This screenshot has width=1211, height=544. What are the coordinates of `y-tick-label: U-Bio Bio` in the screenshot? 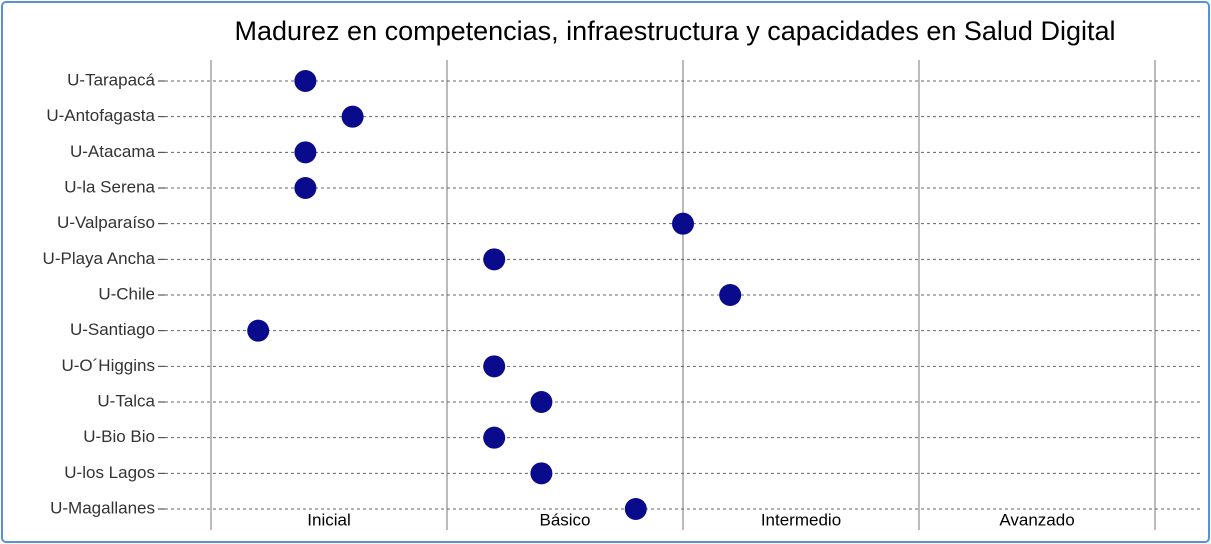 It's located at (119, 436).